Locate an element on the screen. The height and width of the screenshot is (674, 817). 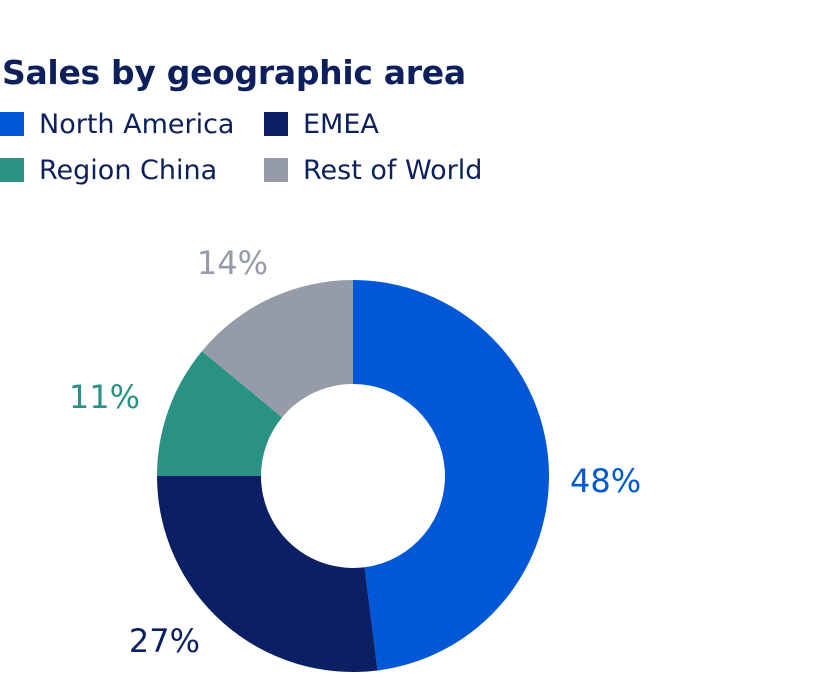
slice-north-america is located at coordinates (451, 475).